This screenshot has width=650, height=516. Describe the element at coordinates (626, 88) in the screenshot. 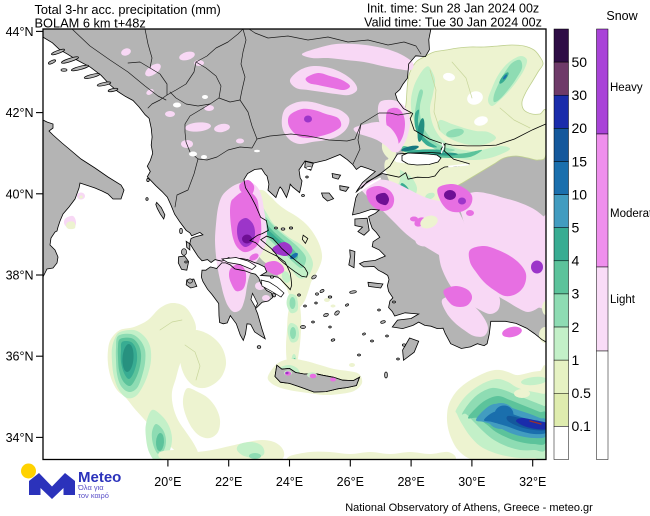

I see `svg-text: Heavy` at that location.